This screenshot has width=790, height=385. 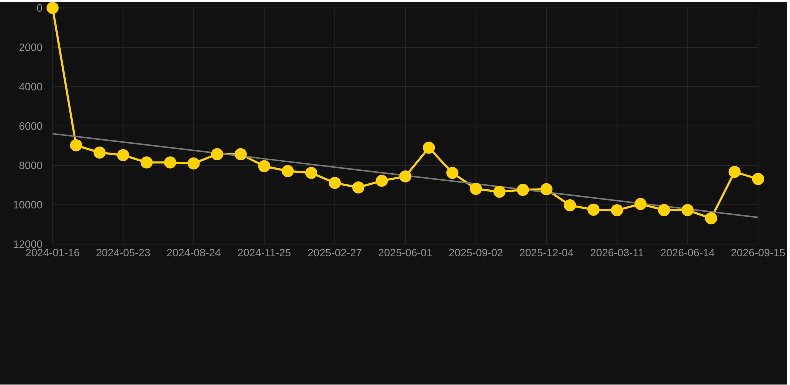 What do you see at coordinates (335, 253) in the screenshot?
I see `x-tick-label: 2025-02-27` at bounding box center [335, 253].